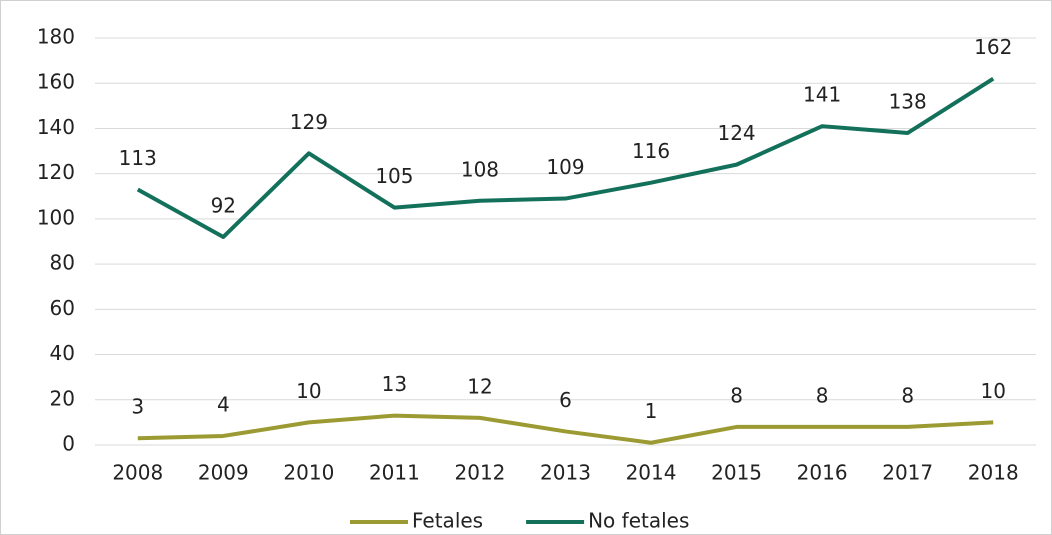 The image size is (1052, 535). I want to click on x-tick-label: 2015, so click(736, 473).